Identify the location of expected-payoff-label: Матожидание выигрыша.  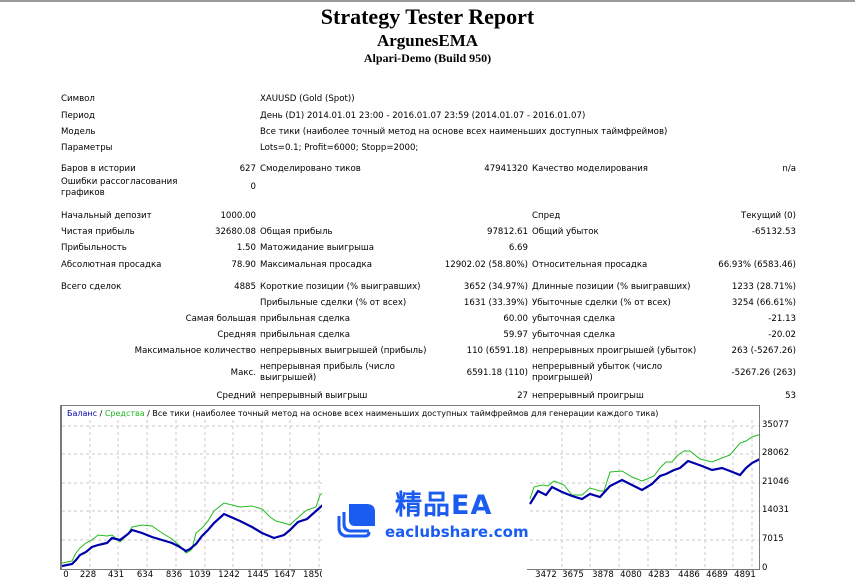
(317, 248).